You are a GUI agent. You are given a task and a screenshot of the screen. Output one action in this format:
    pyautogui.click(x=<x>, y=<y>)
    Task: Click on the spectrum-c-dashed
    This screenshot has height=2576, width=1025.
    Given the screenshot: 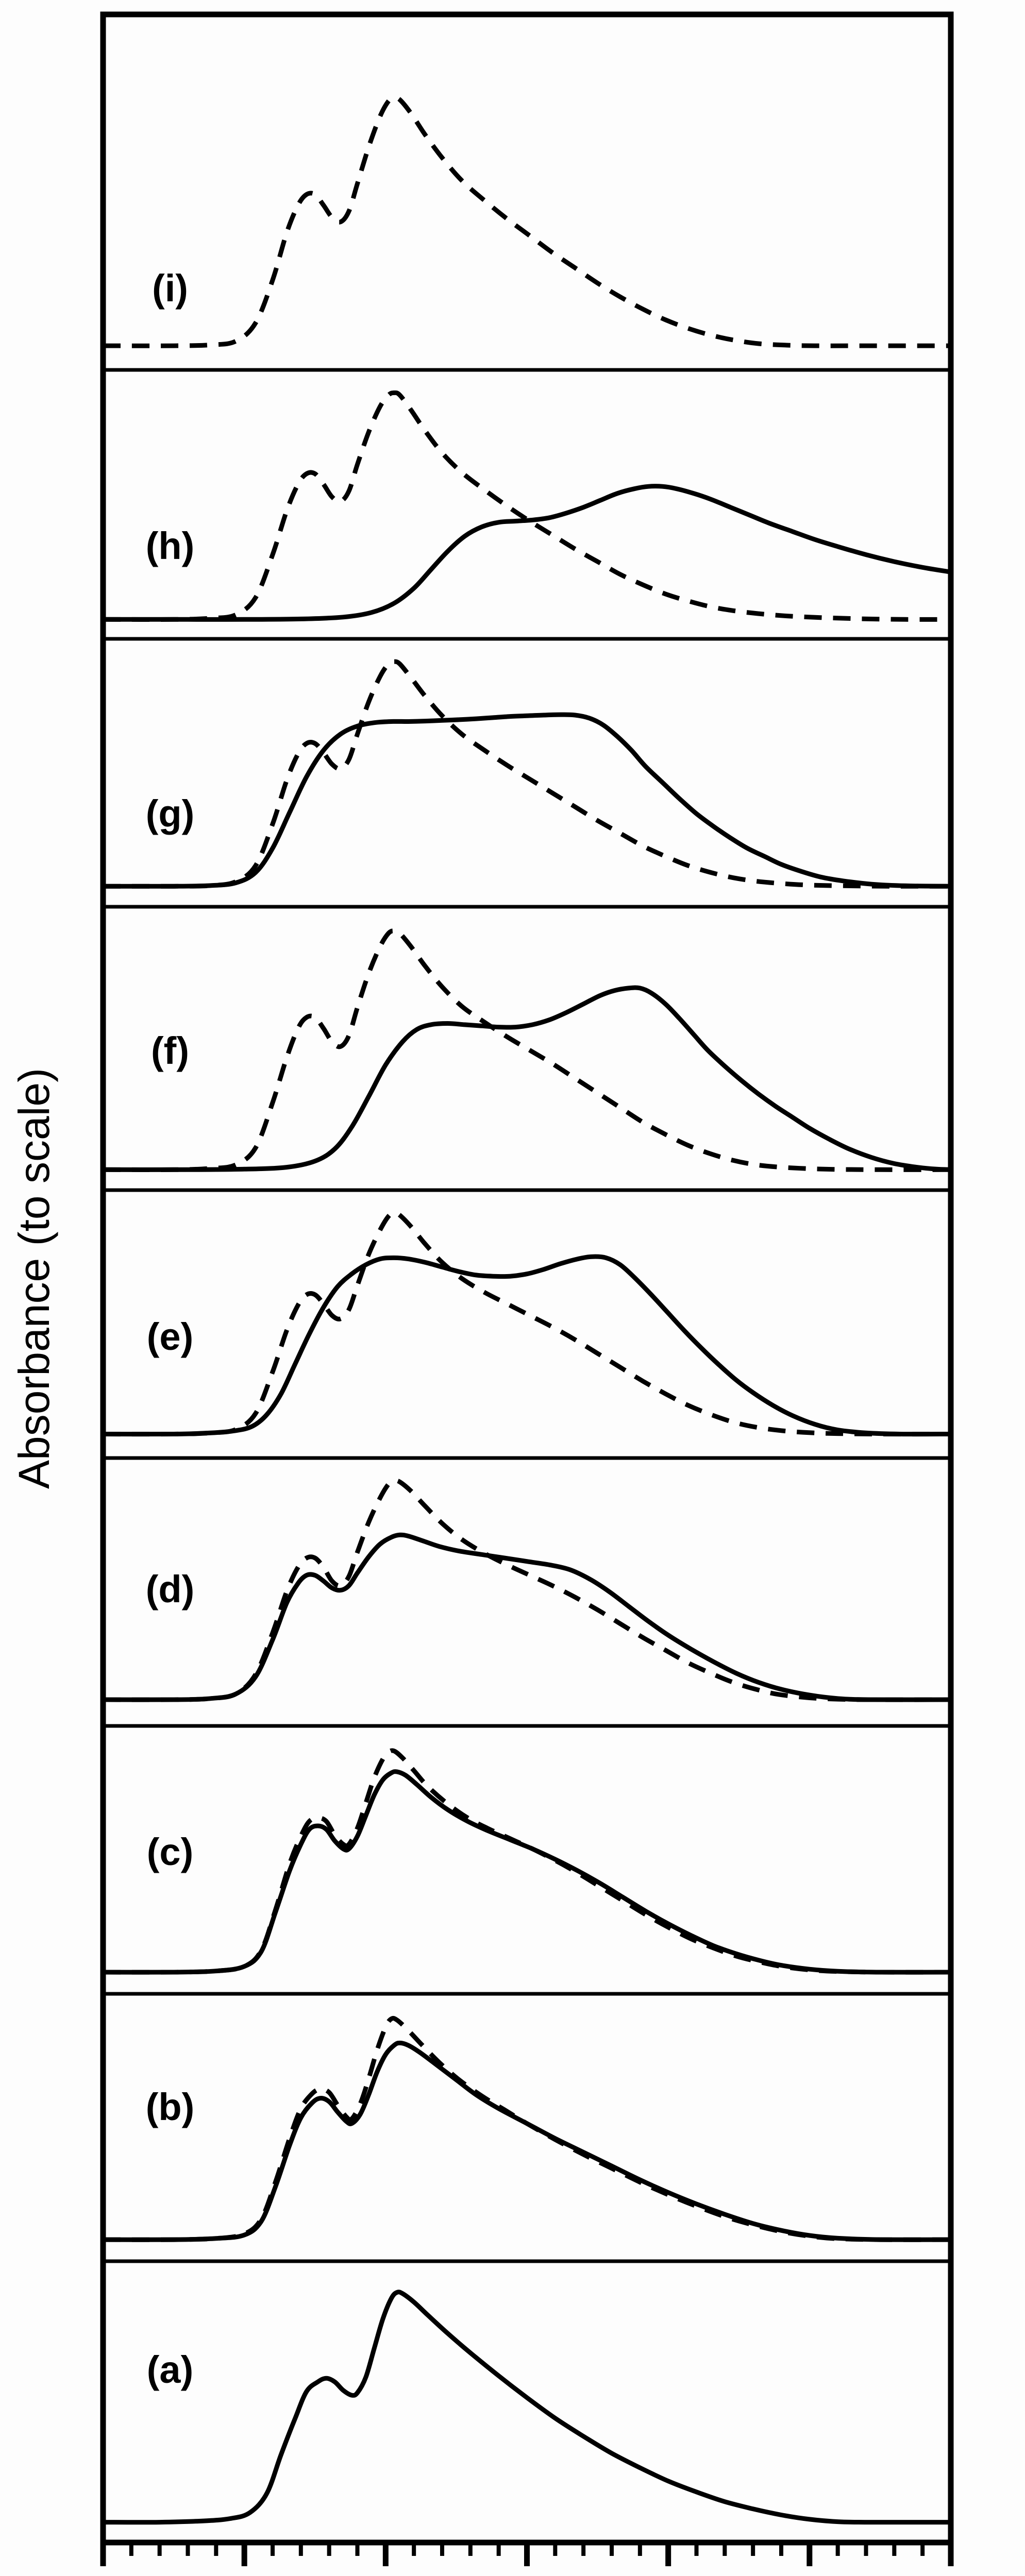 What is the action you would take?
    pyautogui.click(x=527, y=1861)
    